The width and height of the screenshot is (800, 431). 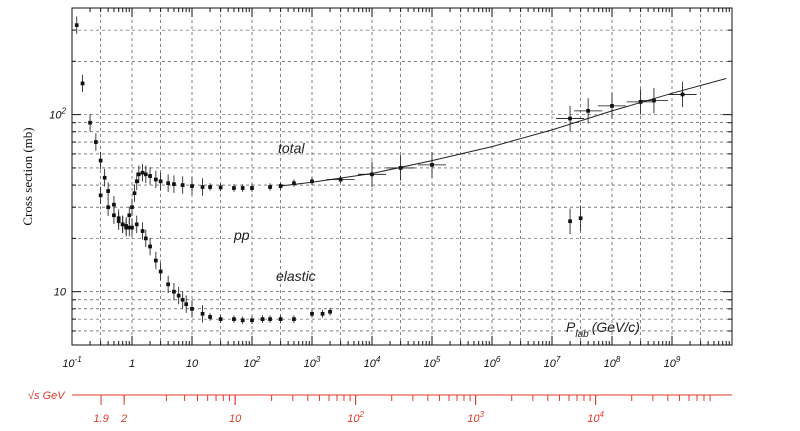 I want to click on x-tick-label: 1, so click(x=132, y=364).